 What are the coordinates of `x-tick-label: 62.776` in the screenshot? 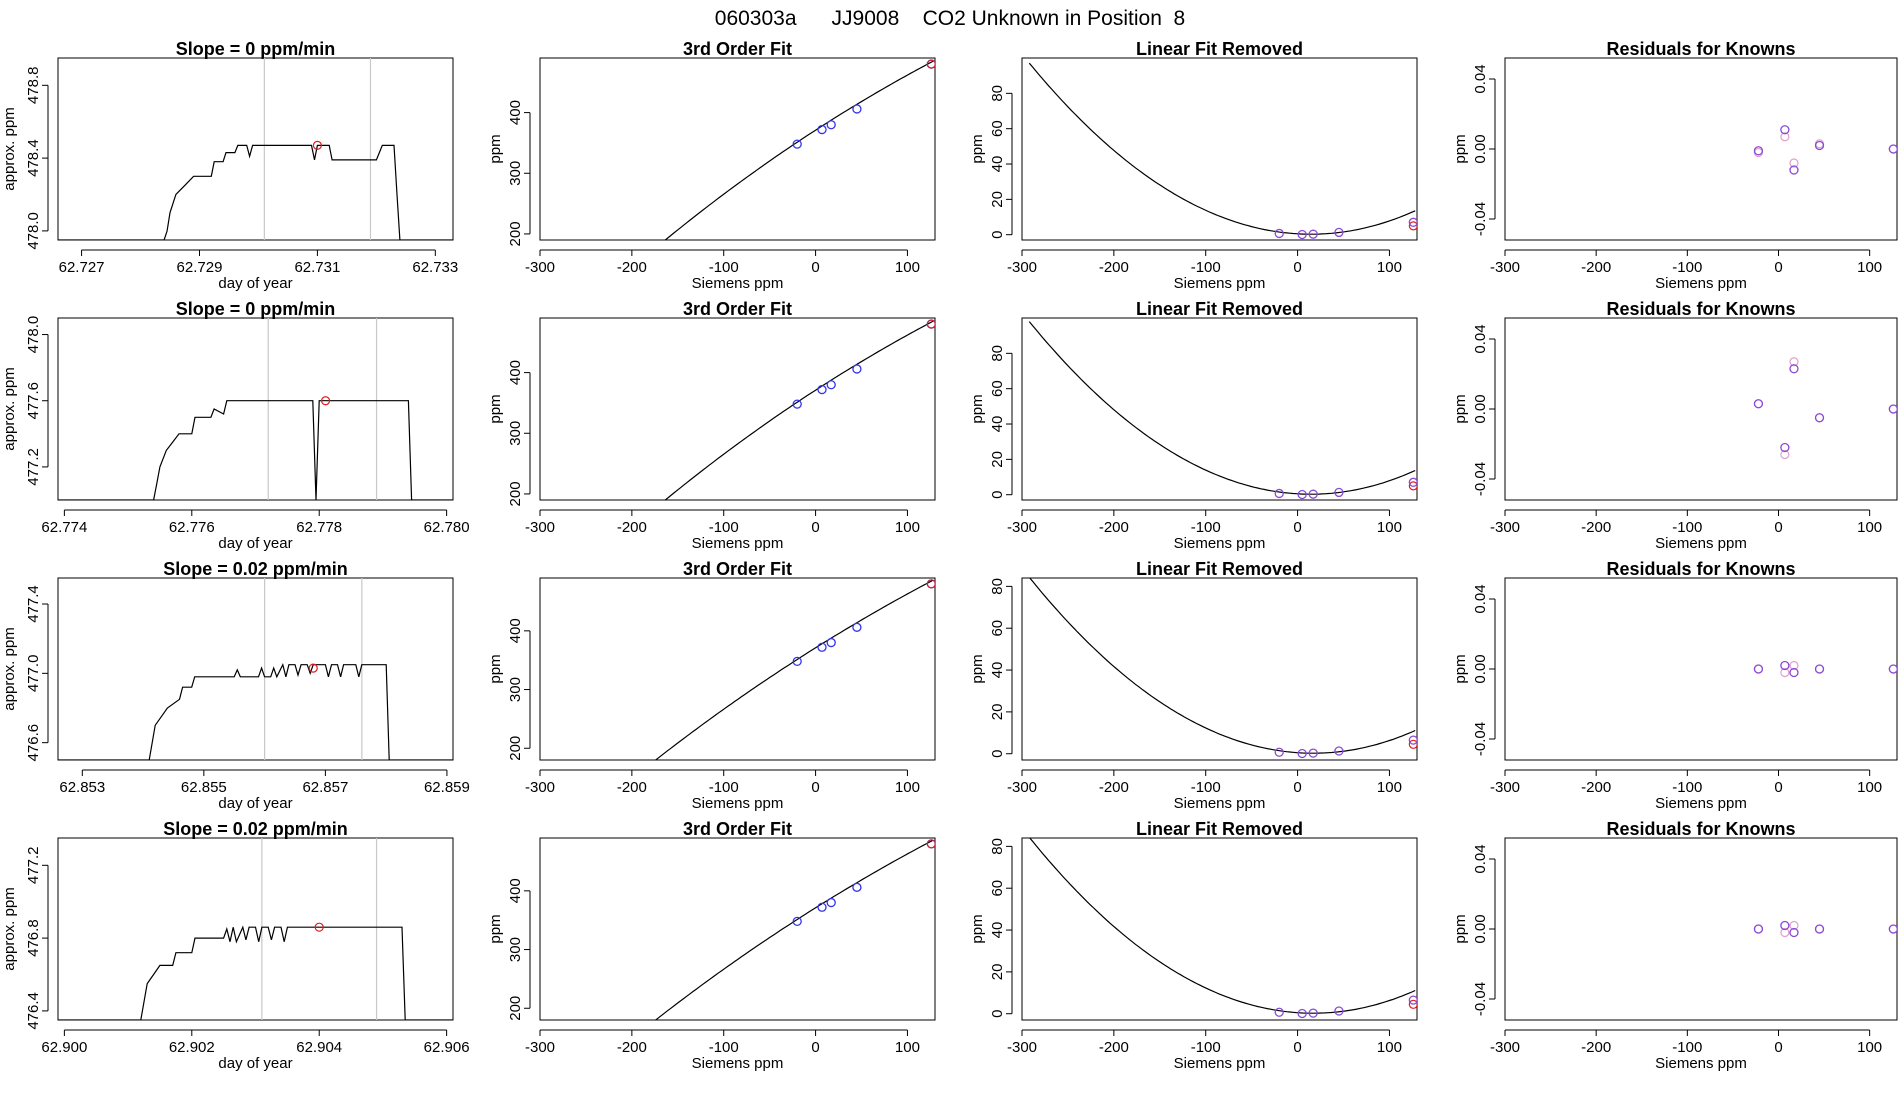 It's located at (192, 527).